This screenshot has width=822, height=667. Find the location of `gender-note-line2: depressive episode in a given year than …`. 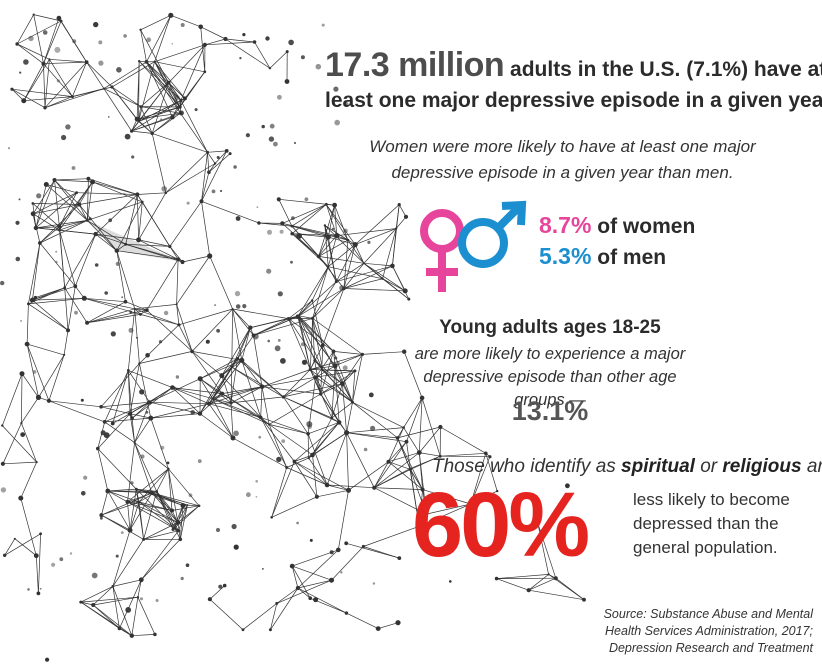

gender-note-line2: depressive episode in a given year than … is located at coordinates (562, 172).